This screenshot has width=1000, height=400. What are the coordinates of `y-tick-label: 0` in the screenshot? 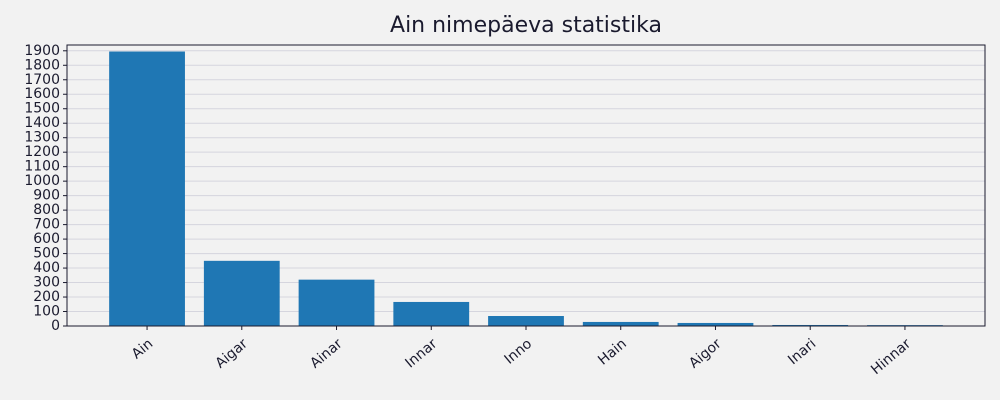 It's located at (55, 326).